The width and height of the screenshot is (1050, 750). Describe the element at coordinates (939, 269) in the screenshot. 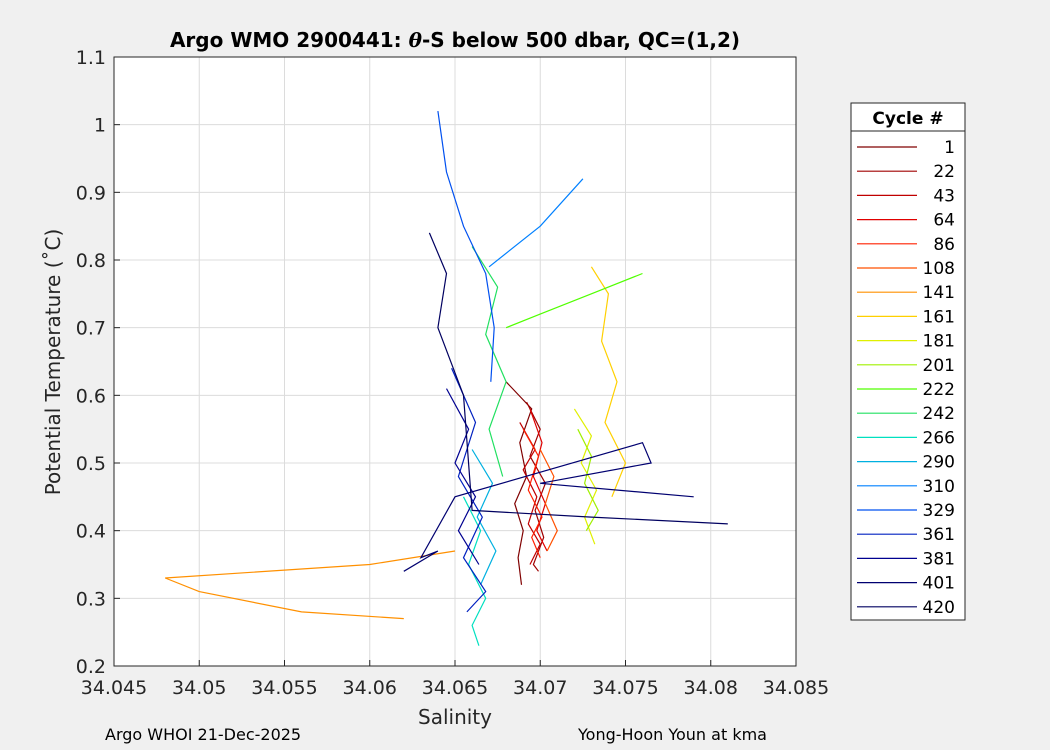

I see `legend-label-108: 108` at that location.